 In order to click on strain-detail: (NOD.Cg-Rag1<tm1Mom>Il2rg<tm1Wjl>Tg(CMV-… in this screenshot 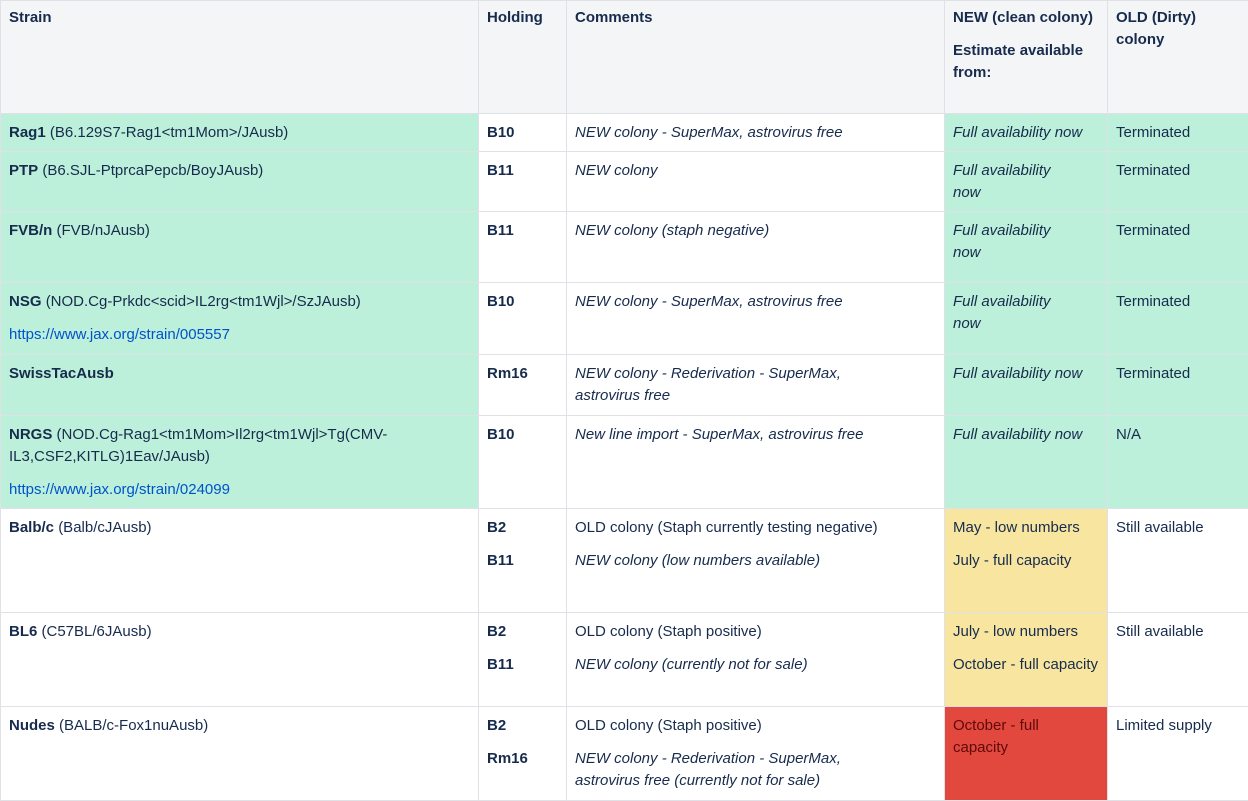, I will do `click(198, 445)`.